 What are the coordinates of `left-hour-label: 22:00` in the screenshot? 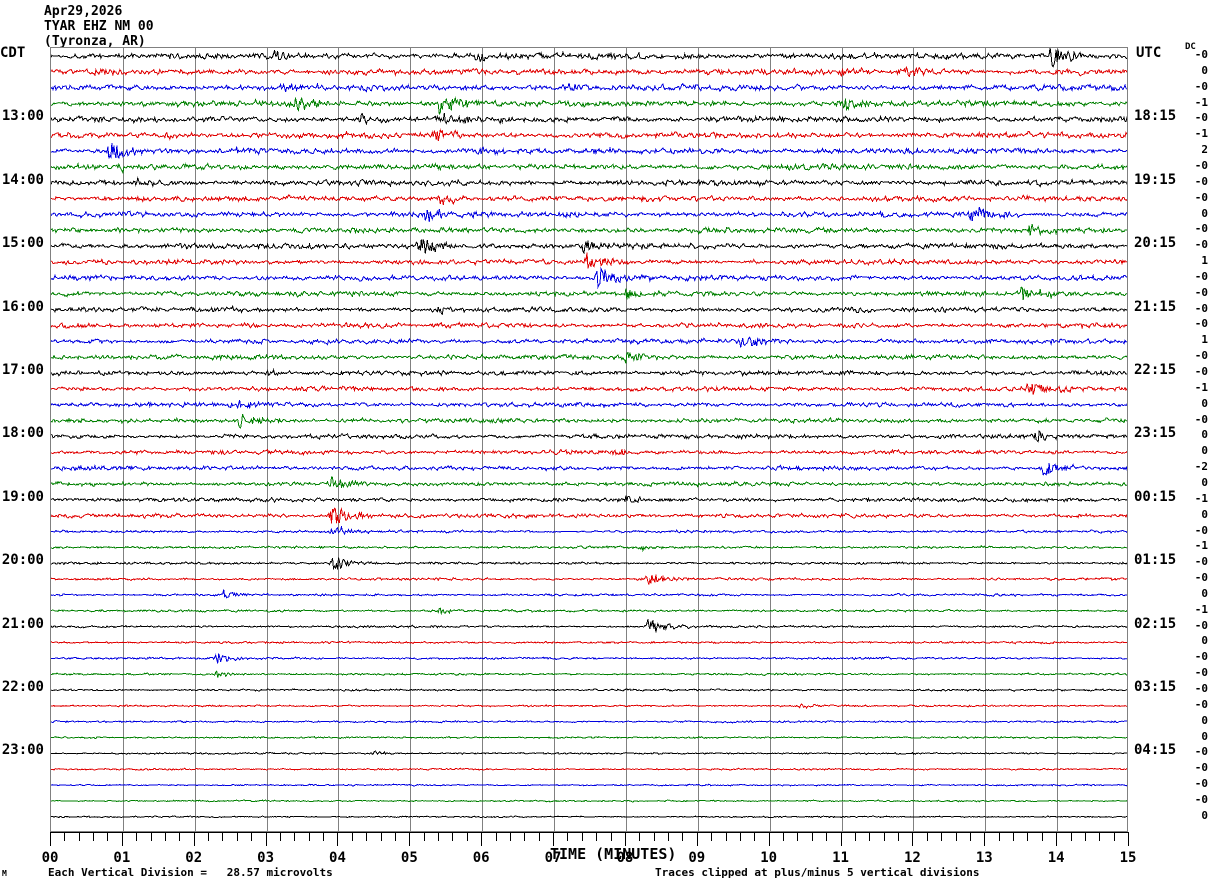 It's located at (22, 687).